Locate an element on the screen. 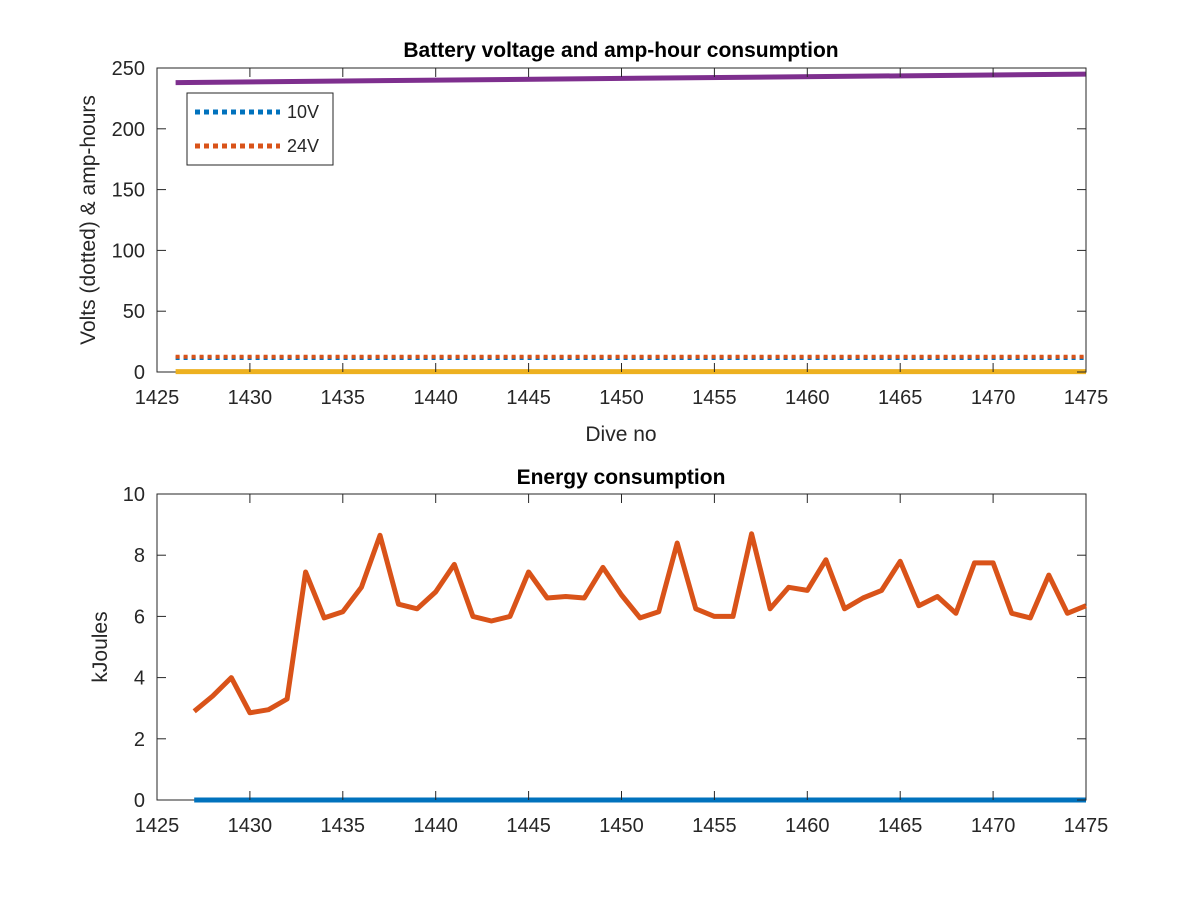 This screenshot has height=900, width=1200. voltage-y-tick-label: 200 is located at coordinates (128, 130).